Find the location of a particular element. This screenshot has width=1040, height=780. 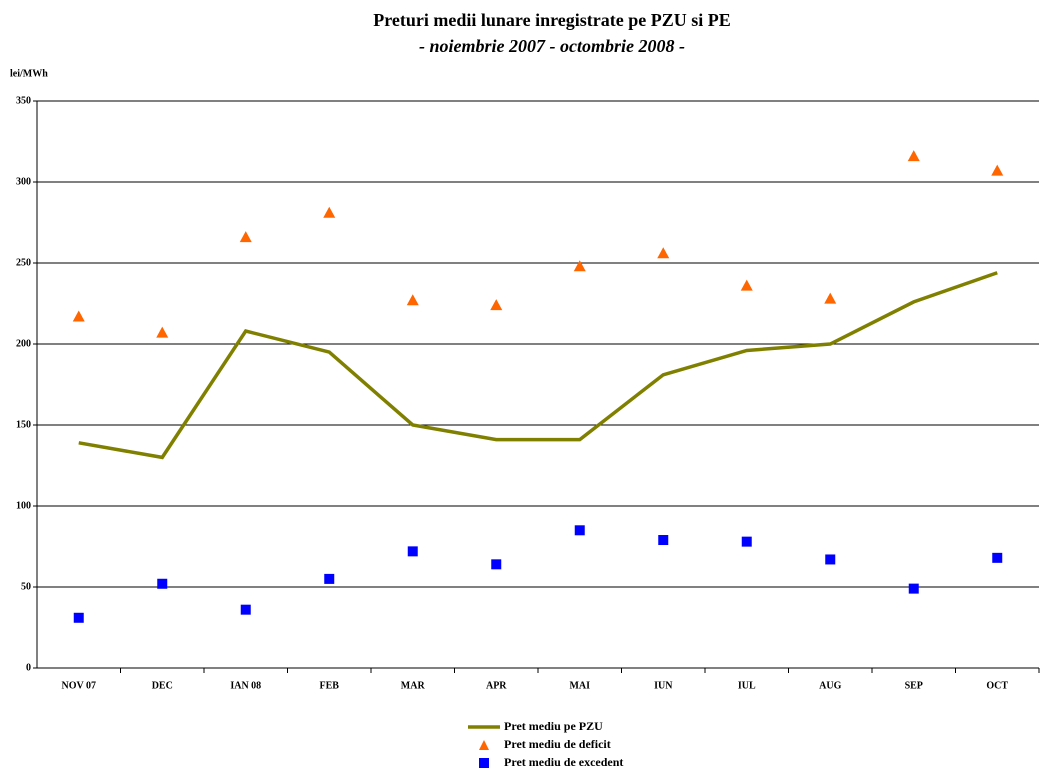

x-tick-label: MAR is located at coordinates (413, 685).